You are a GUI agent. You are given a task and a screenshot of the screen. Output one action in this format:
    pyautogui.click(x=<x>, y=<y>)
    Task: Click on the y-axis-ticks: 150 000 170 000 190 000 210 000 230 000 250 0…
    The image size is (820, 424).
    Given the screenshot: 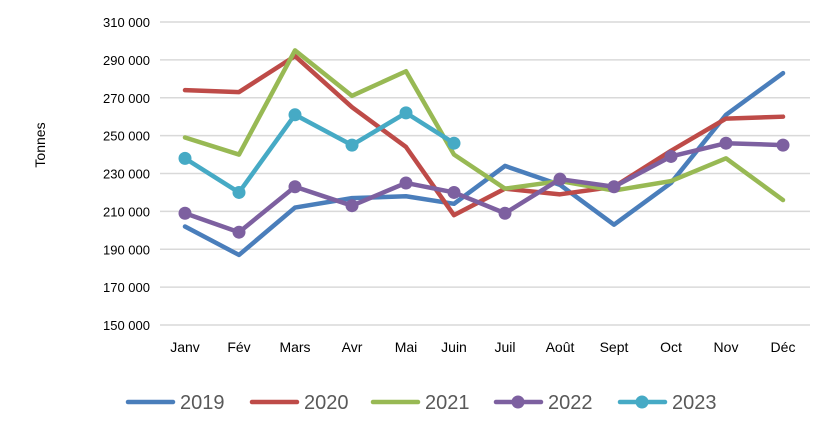 What is the action you would take?
    pyautogui.click(x=126, y=174)
    